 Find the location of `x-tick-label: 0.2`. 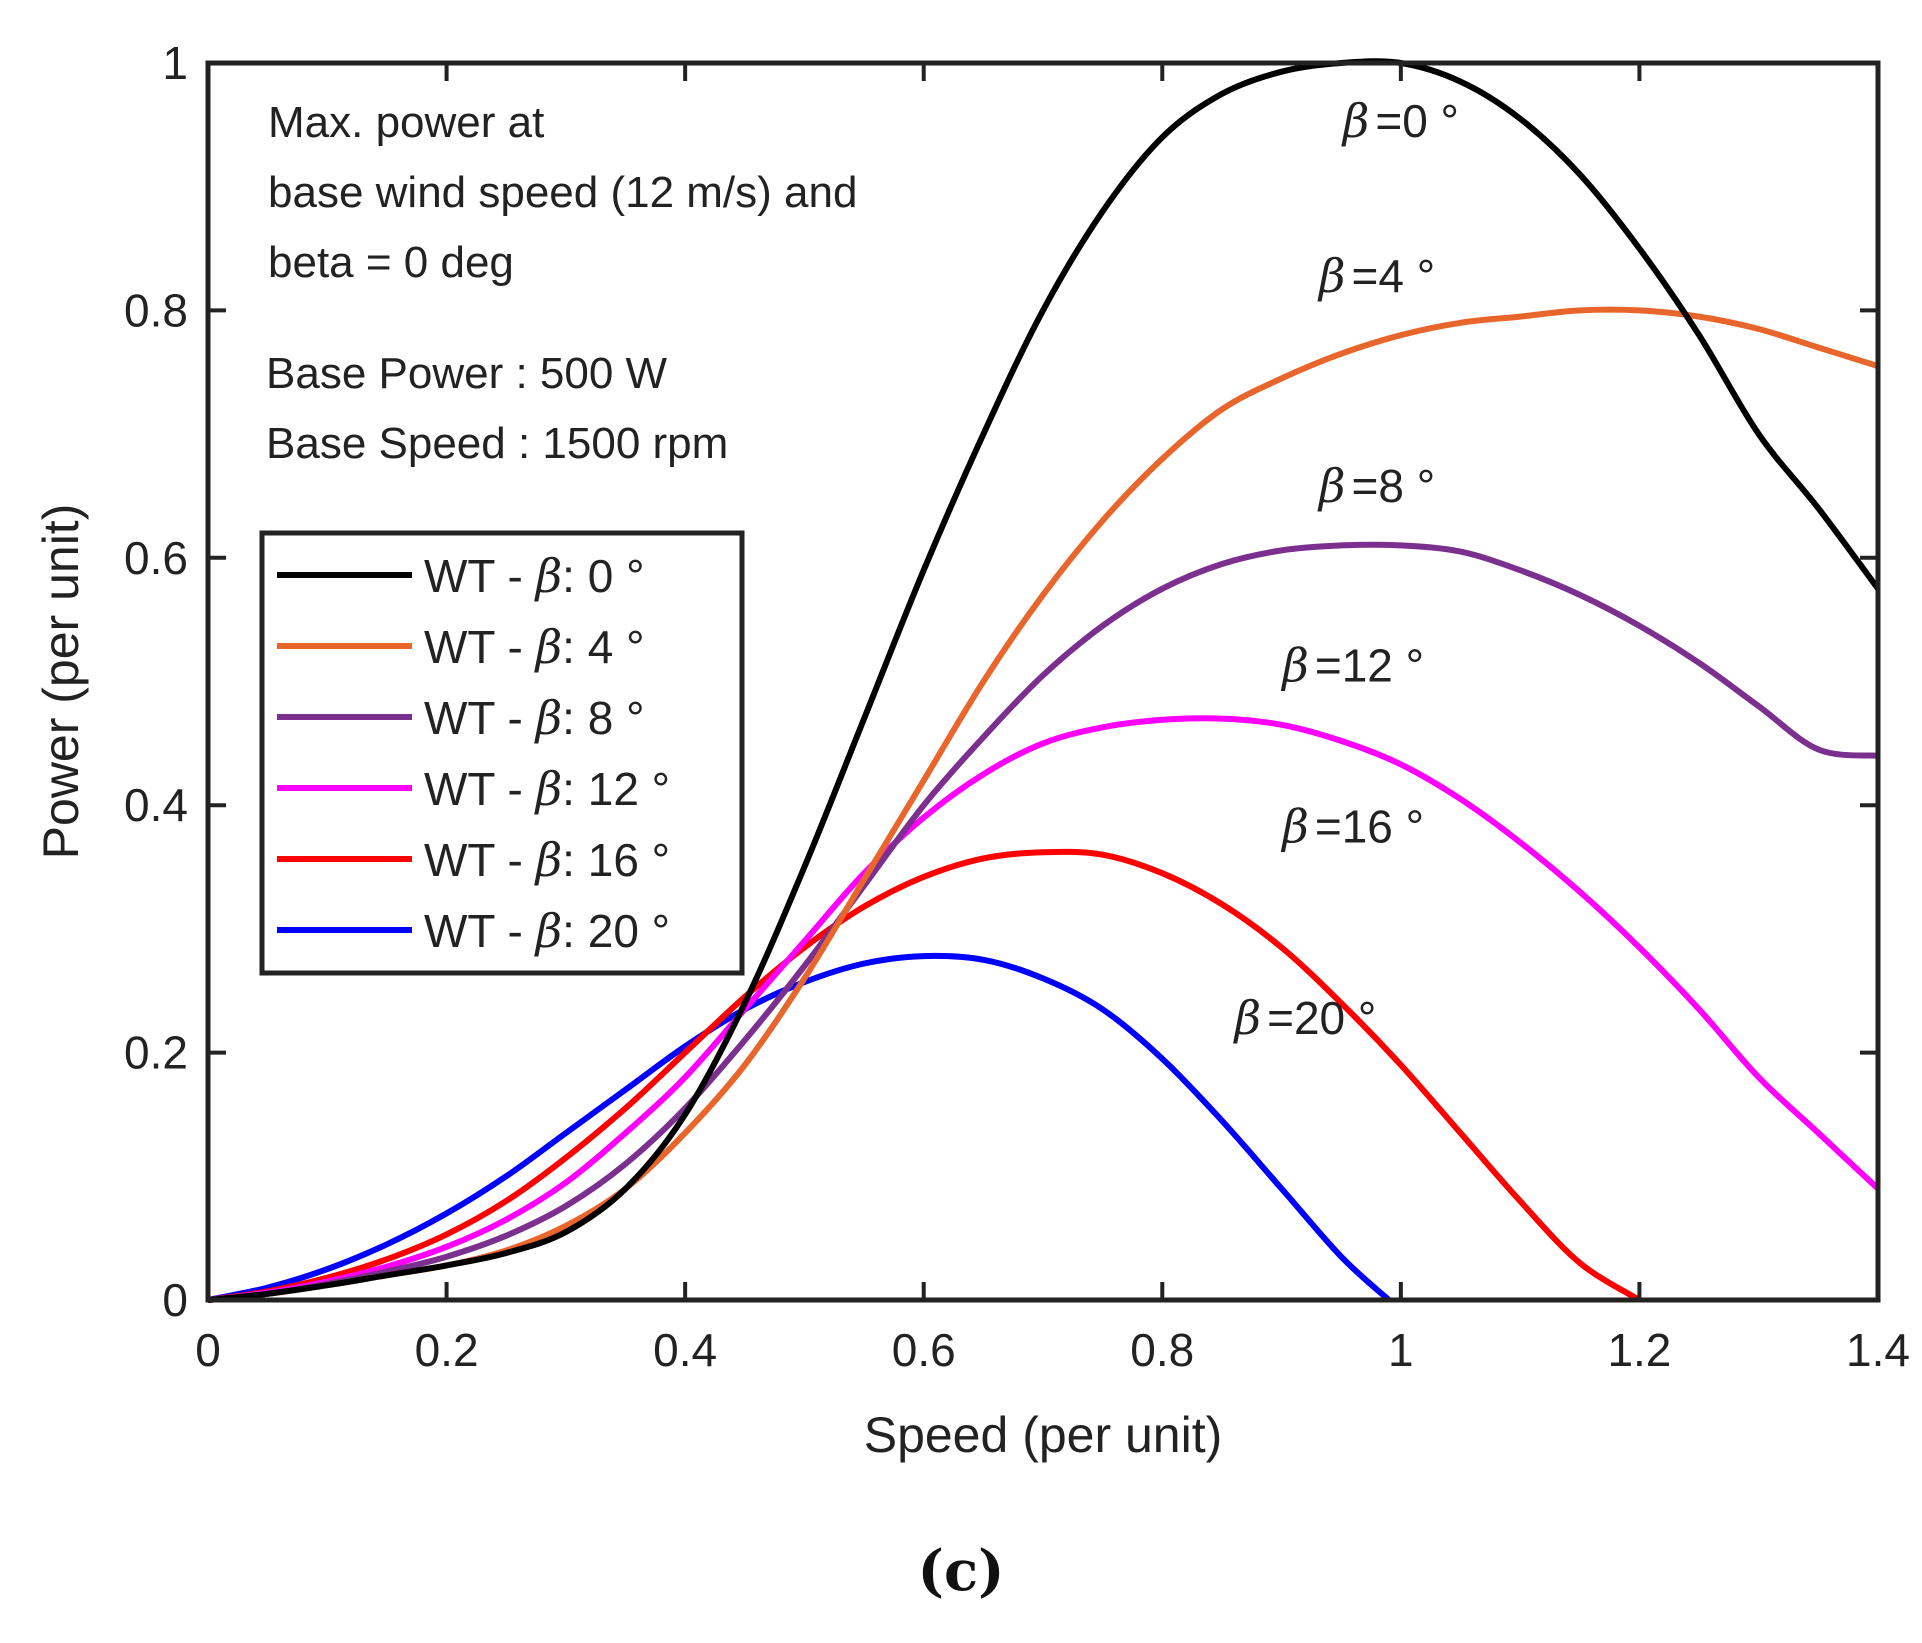

x-tick-label: 0.2 is located at coordinates (447, 1350).